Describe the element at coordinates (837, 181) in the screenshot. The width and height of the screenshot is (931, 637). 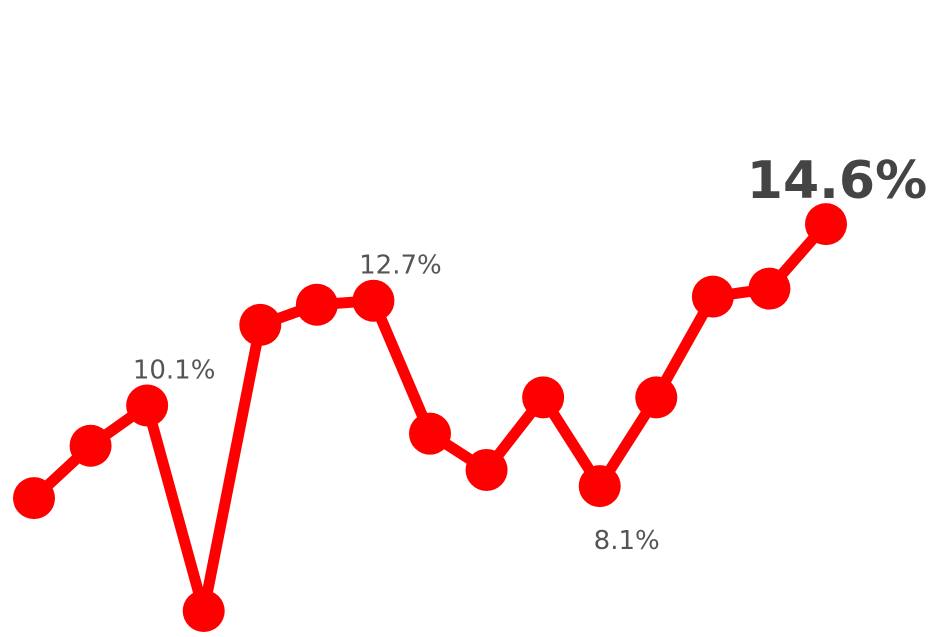
I see `data-label-last: 14.6%` at that location.